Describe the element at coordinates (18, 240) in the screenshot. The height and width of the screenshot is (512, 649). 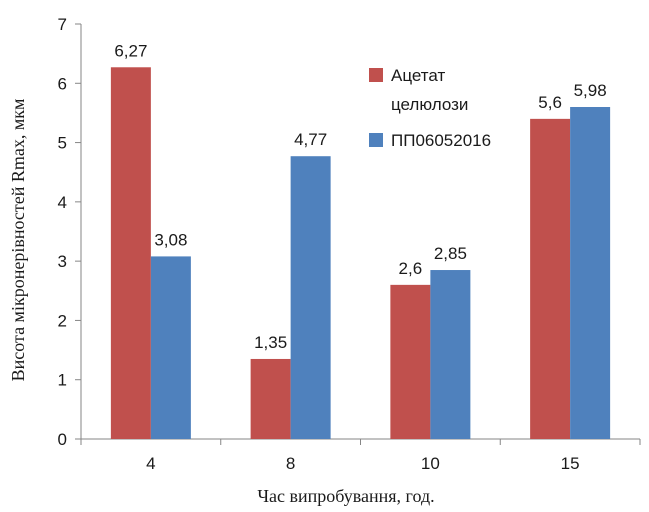
I see `y-axis-title: Висота мікронерівностей Rmax, мкм` at that location.